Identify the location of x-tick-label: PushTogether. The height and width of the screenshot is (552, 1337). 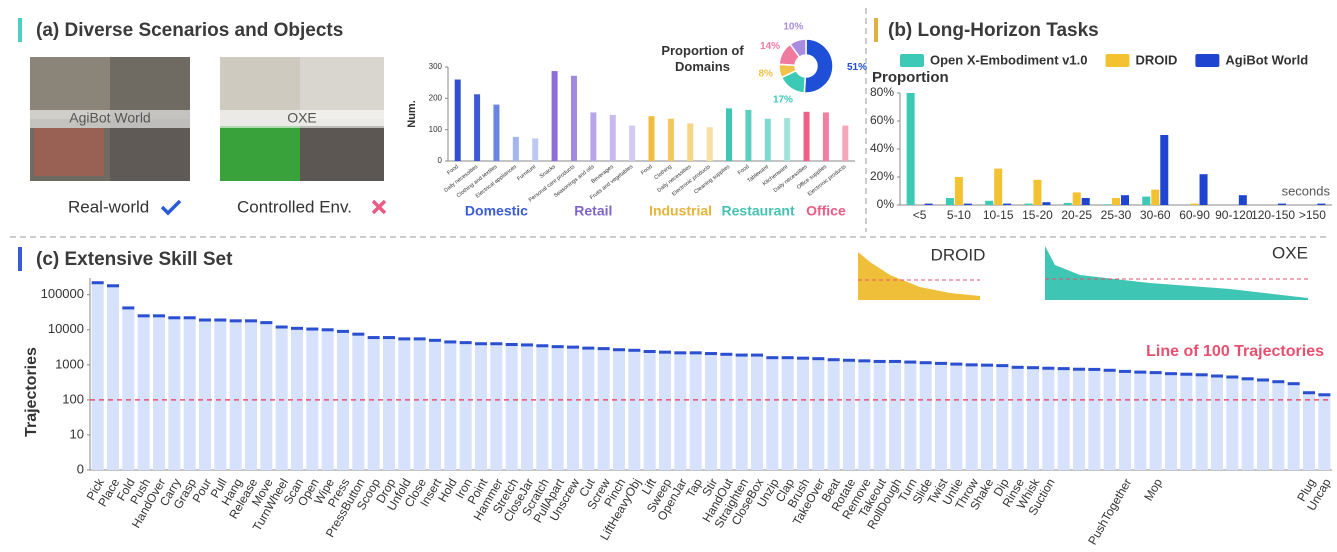
(1109, 511).